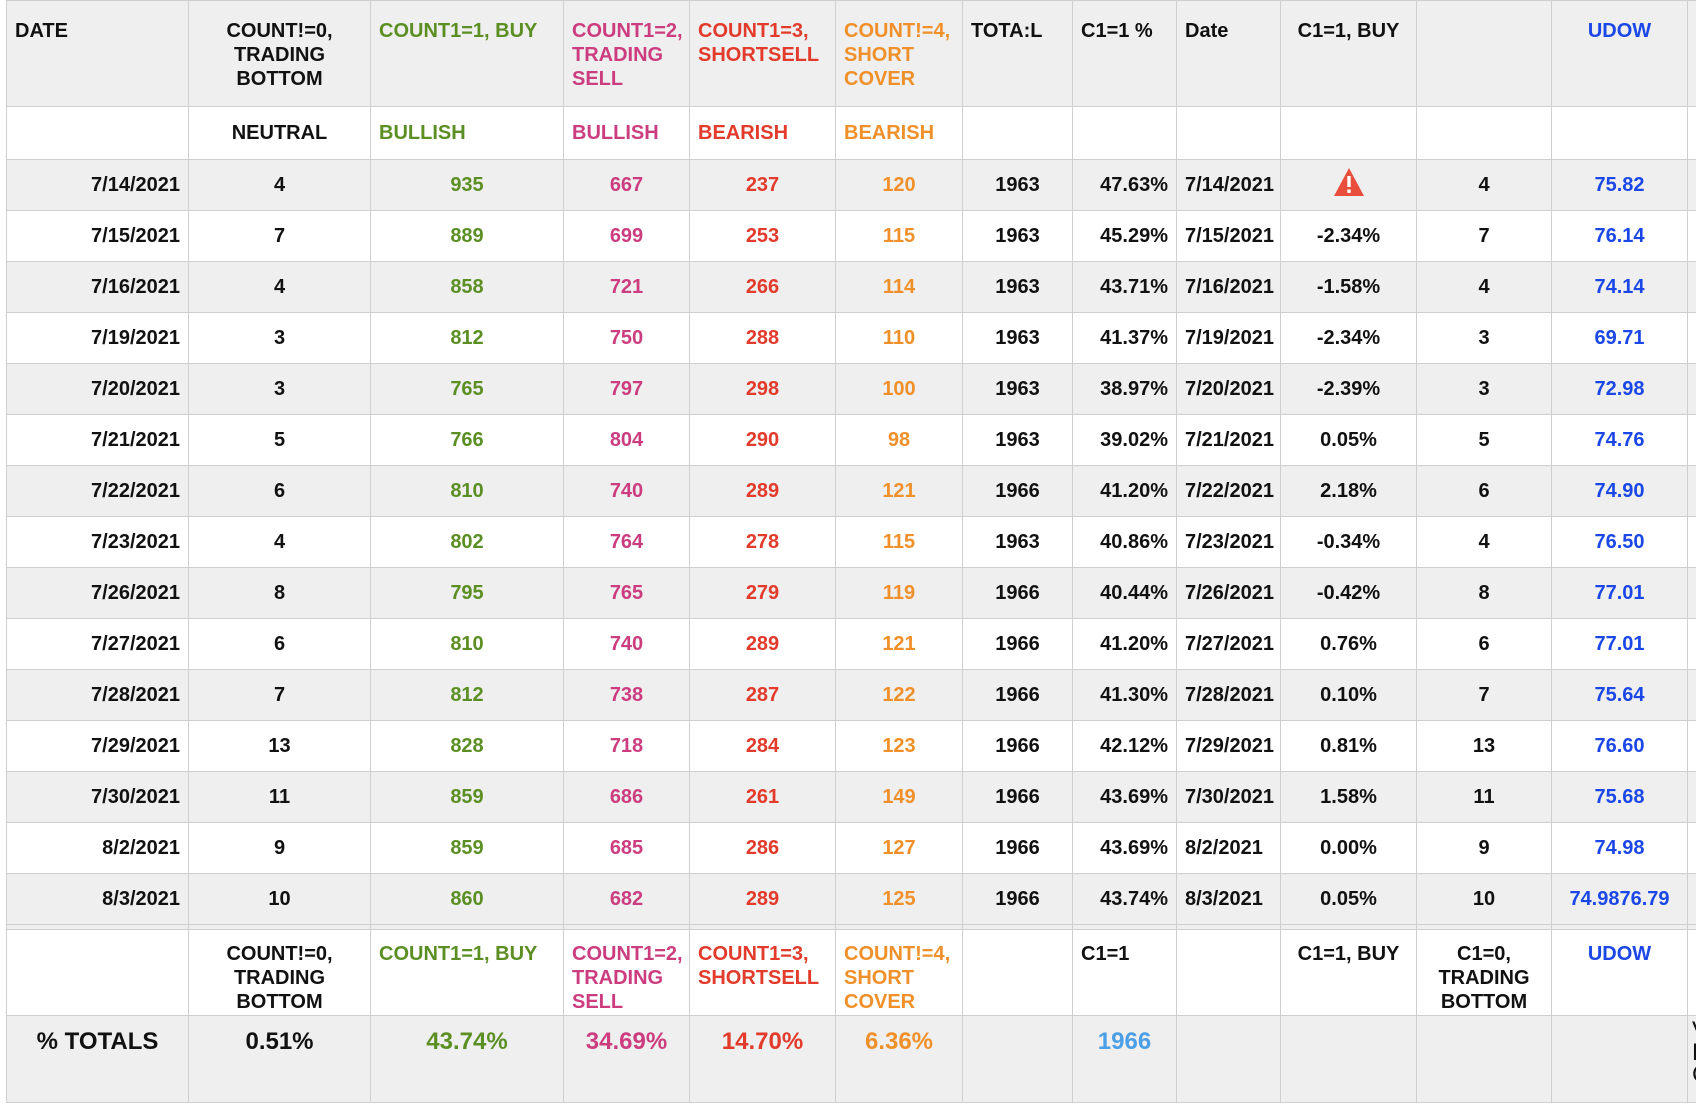 This screenshot has height=1112, width=1696. I want to click on footer-header-c0b: C1=0, TRADING BOTTOM, so click(1484, 972).